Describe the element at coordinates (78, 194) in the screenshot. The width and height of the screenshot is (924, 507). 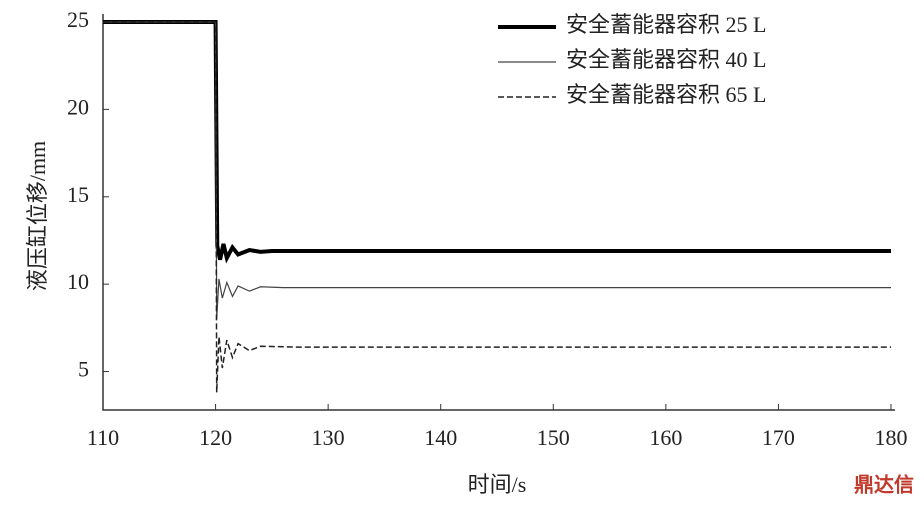
I see `y-tick-label: 15` at that location.